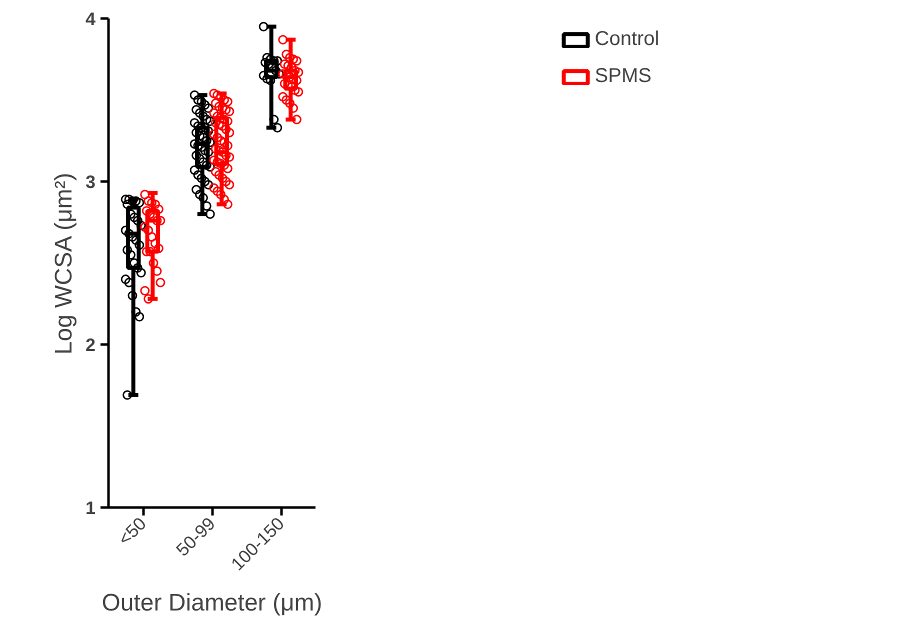 Image resolution: width=904 pixels, height=619 pixels. What do you see at coordinates (212, 602) in the screenshot?
I see `x-axis-title: Outer Diameter (μm)` at bounding box center [212, 602].